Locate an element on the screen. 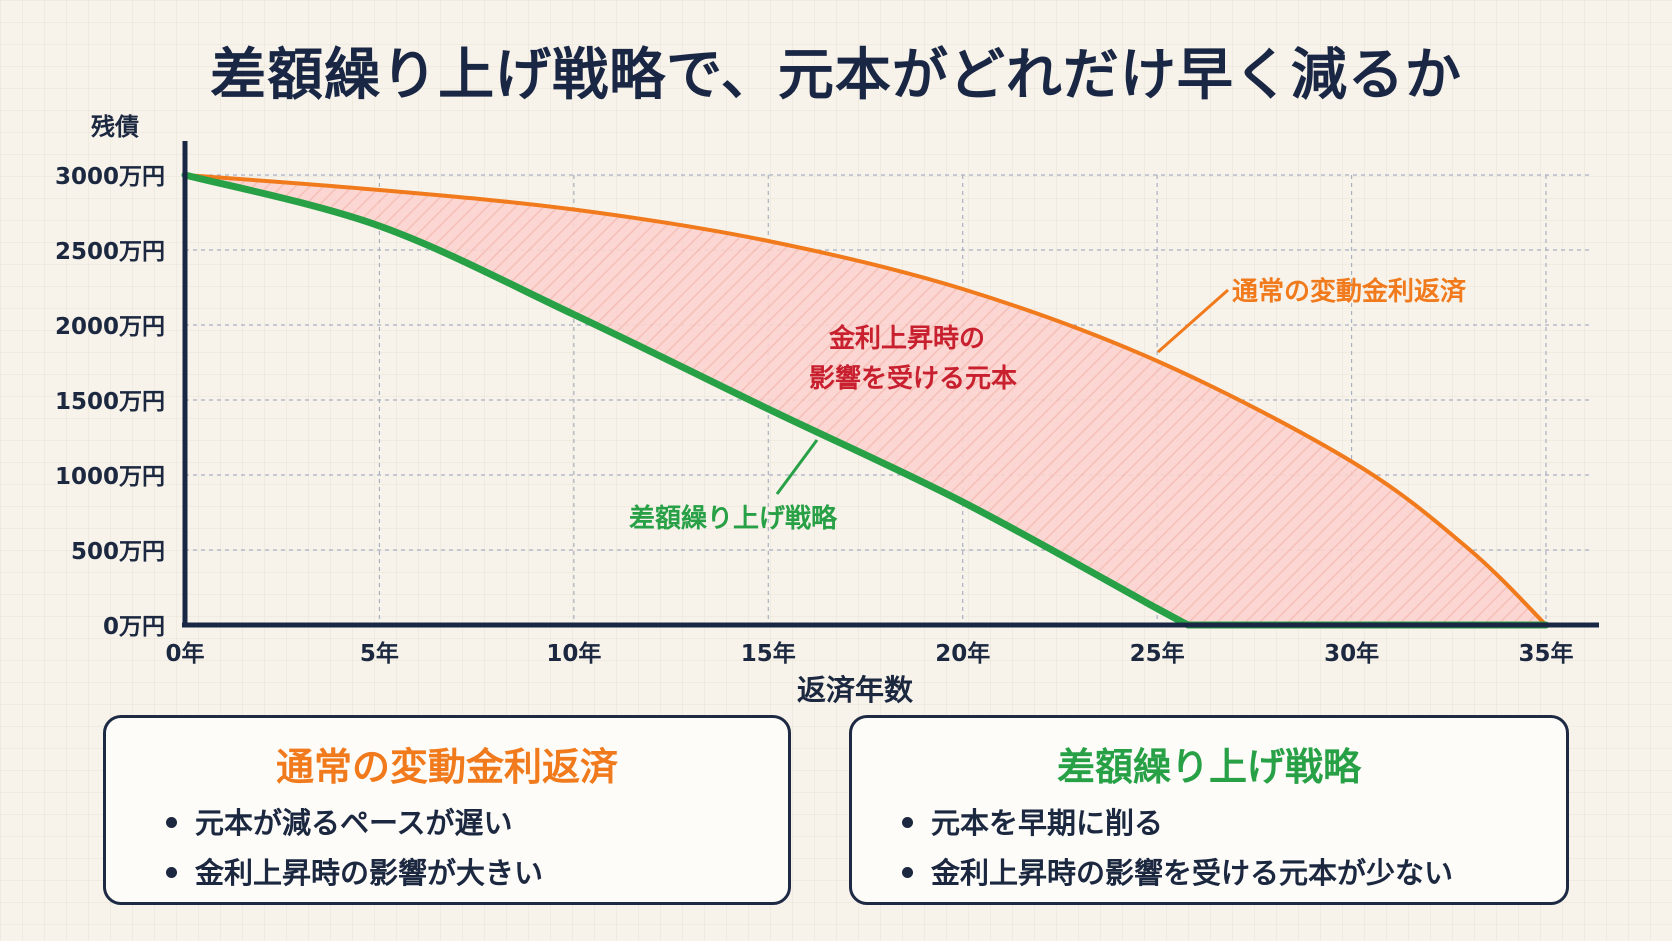 The width and height of the screenshot is (1672, 941). y-axis-title: 残債 is located at coordinates (115, 127).